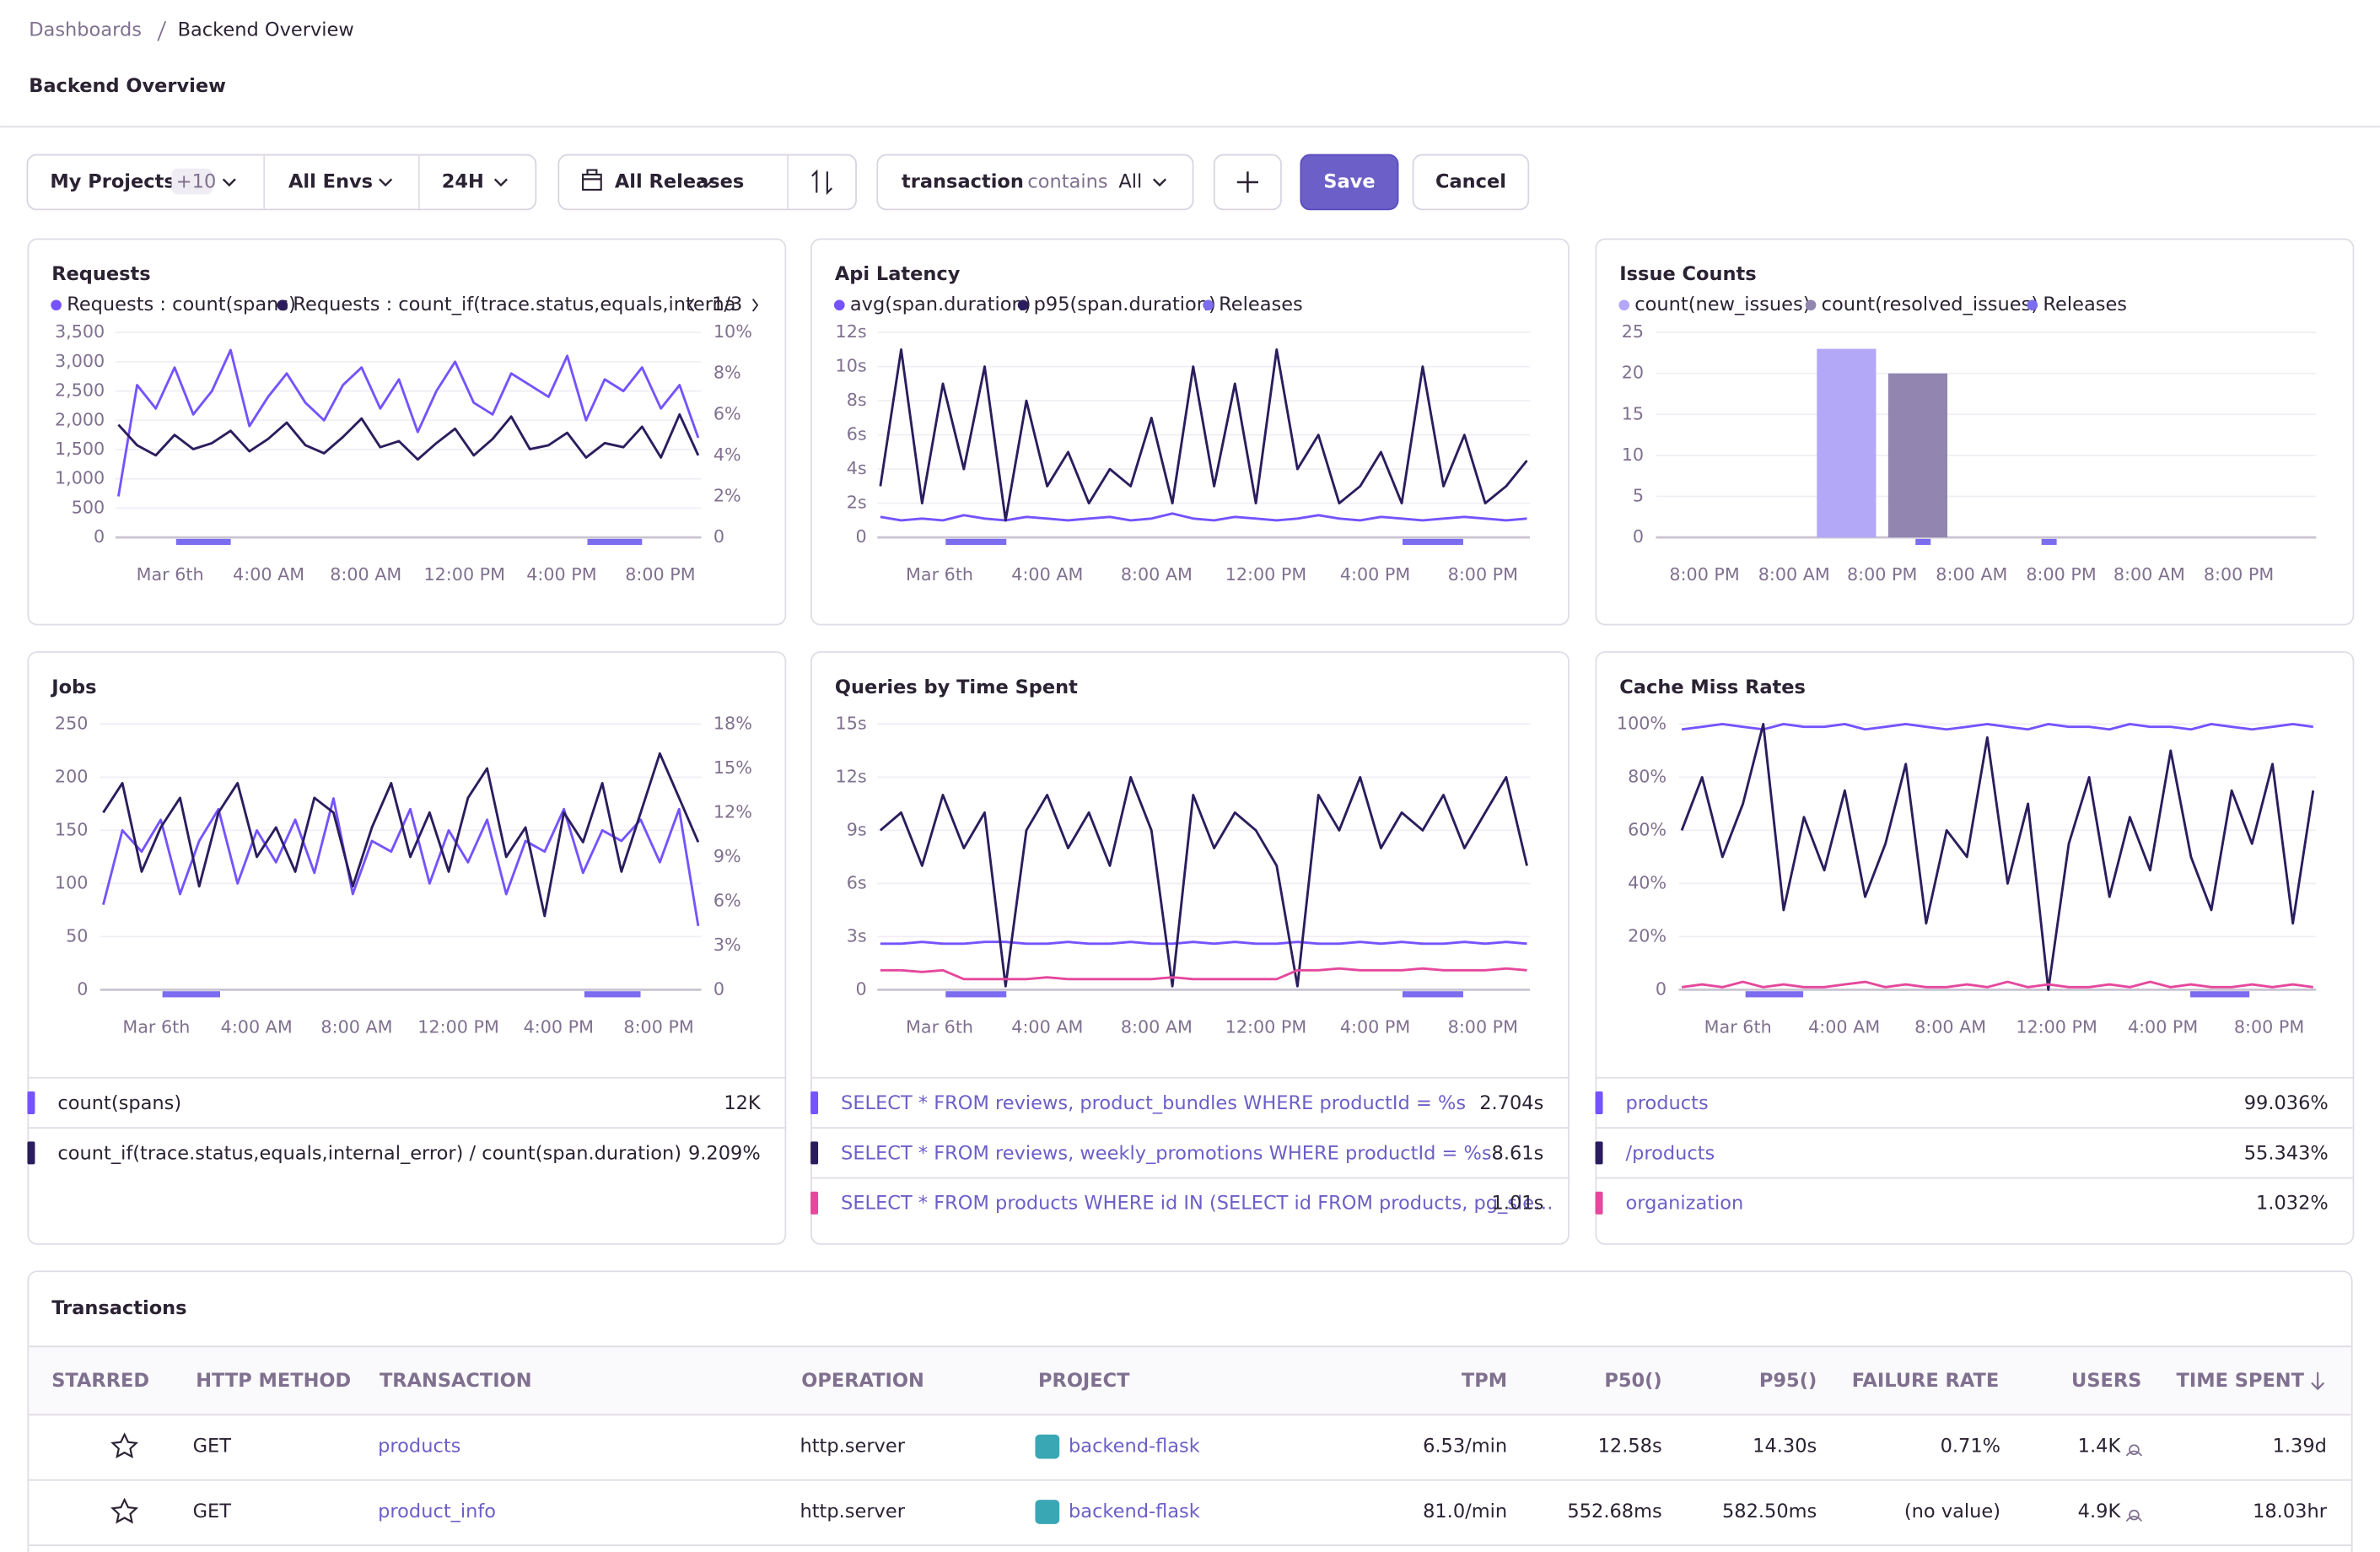 This screenshot has width=2380, height=1552. I want to click on cancel-button, so click(1471, 182).